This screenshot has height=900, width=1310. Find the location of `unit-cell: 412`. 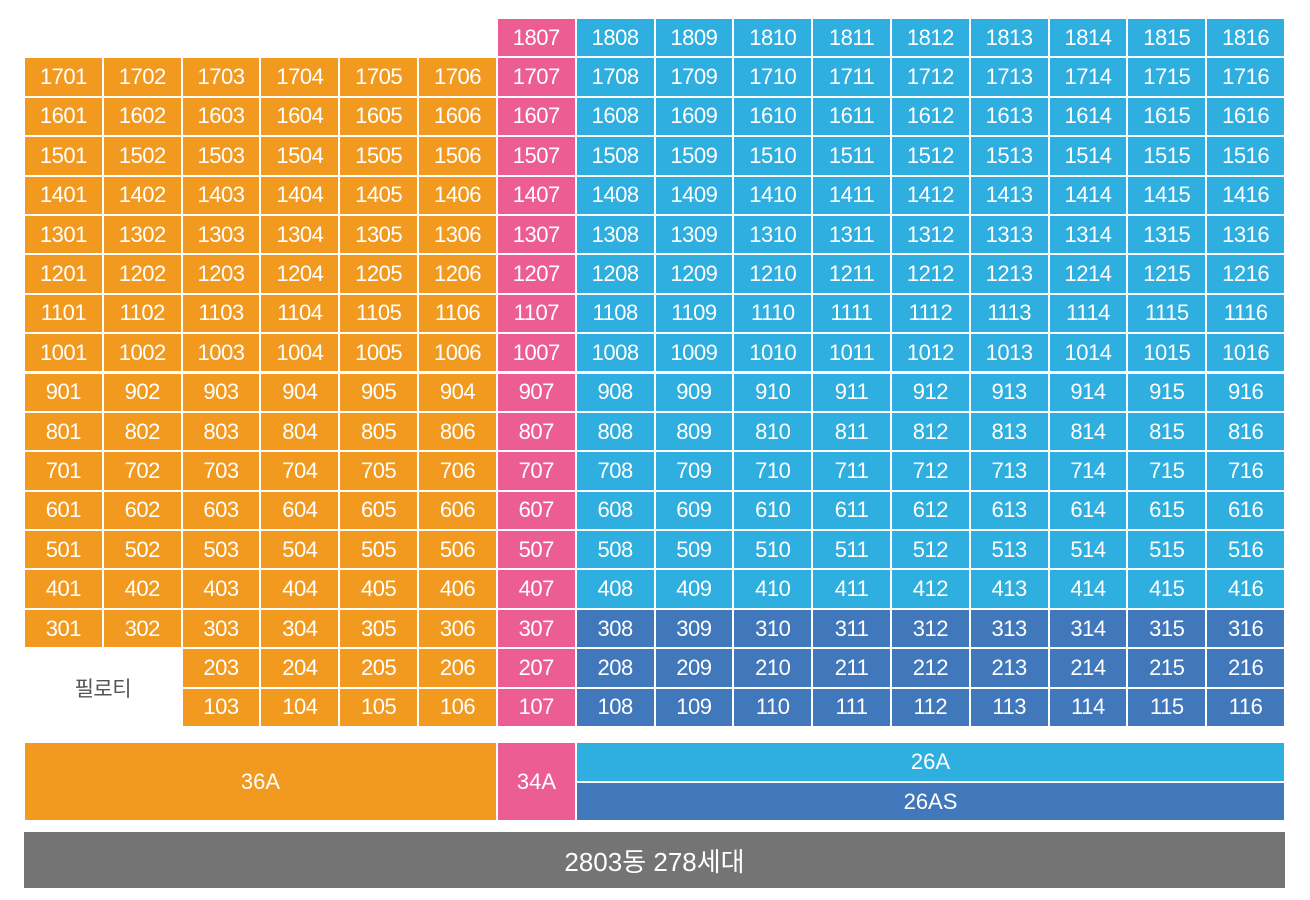

unit-cell: 412 is located at coordinates (930, 589).